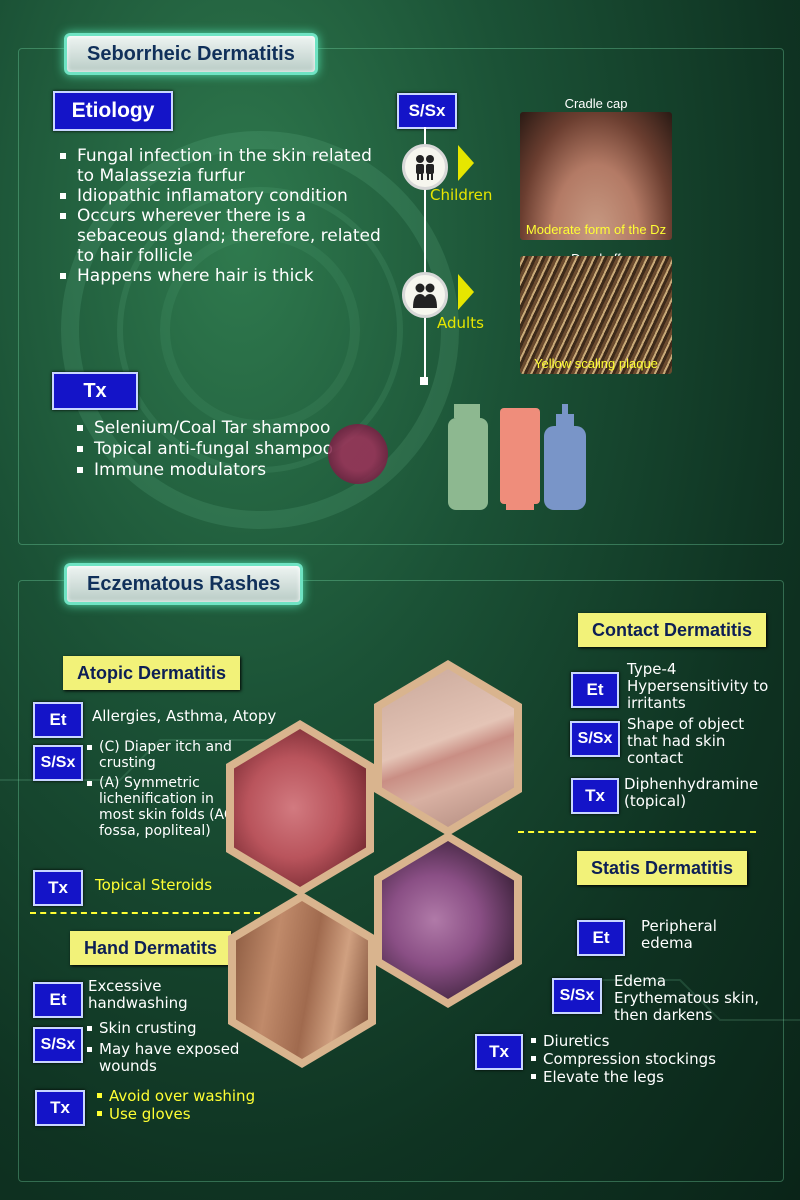 Image resolution: width=800 pixels, height=1200 pixels. What do you see at coordinates (427, 111) in the screenshot?
I see `ssx-label: S/Sx` at bounding box center [427, 111].